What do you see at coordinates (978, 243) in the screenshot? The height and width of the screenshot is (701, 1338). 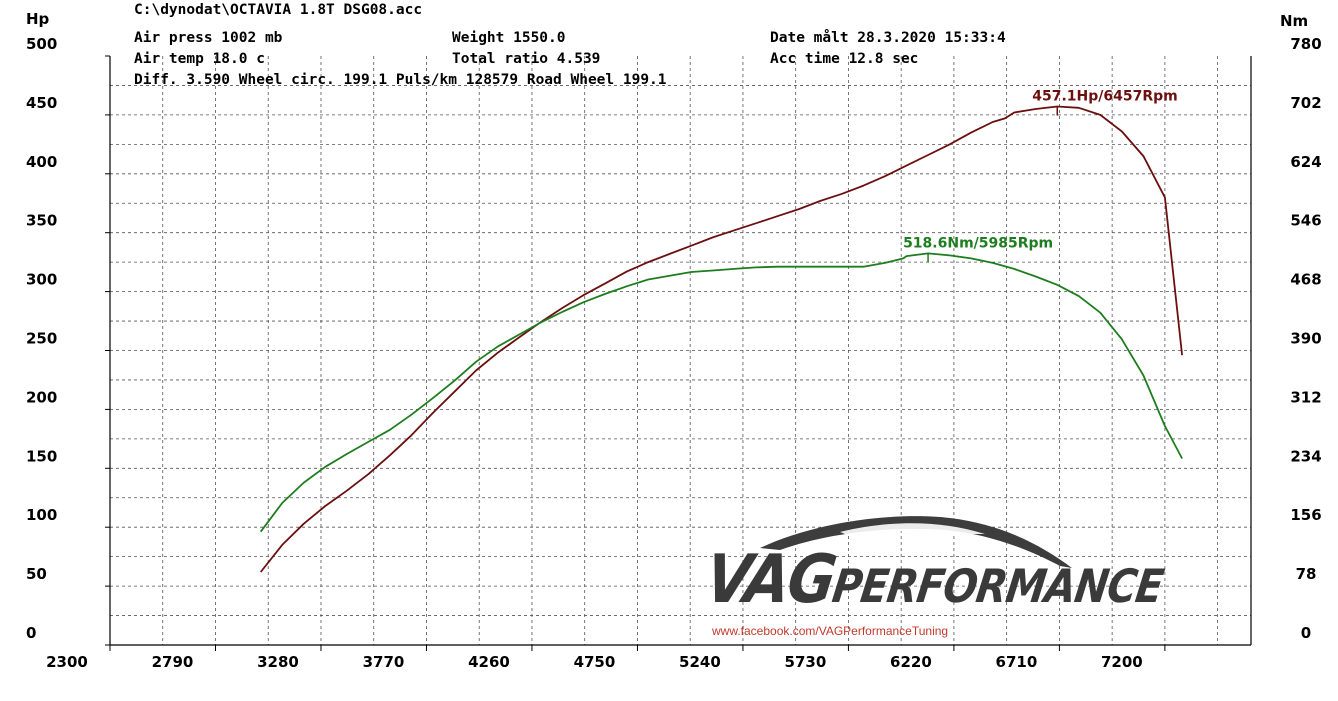 I see `torque-peak-label: 518.6Nm/5985Rpm` at bounding box center [978, 243].